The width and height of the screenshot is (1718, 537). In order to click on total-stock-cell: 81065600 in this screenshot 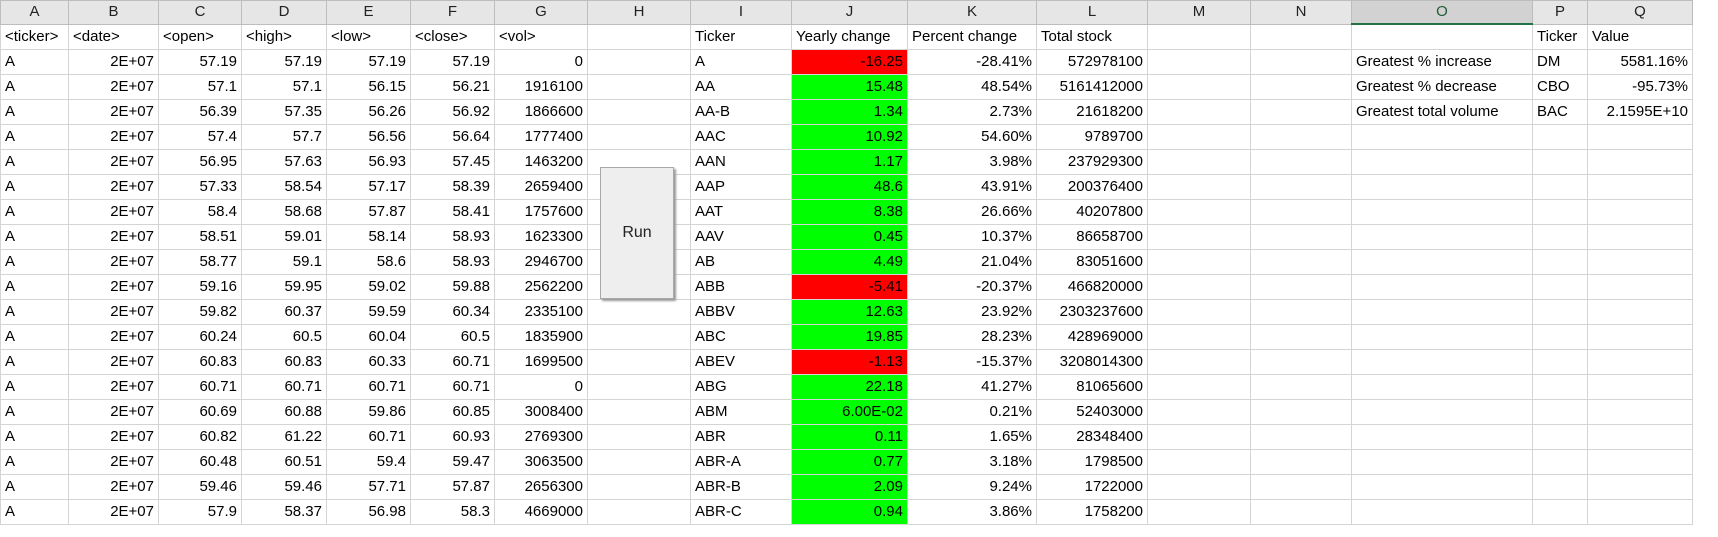, I will do `click(1092, 387)`.